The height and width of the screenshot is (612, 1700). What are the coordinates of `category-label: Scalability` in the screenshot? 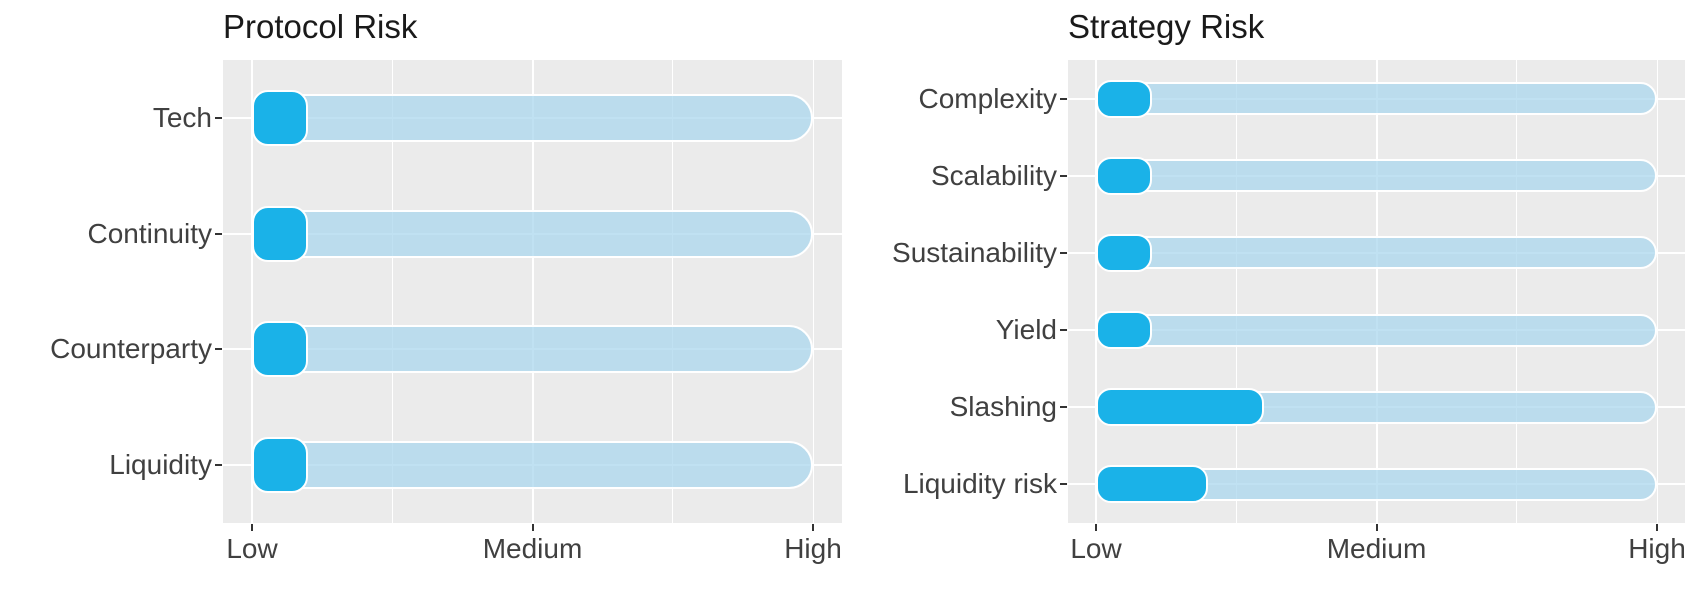 It's located at (993, 175).